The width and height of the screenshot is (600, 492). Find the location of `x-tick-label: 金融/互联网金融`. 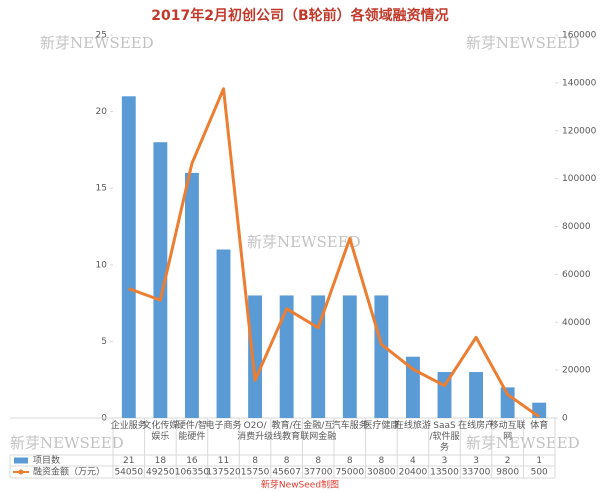

x-tick-label: 金融/互联网金融 is located at coordinates (318, 430).